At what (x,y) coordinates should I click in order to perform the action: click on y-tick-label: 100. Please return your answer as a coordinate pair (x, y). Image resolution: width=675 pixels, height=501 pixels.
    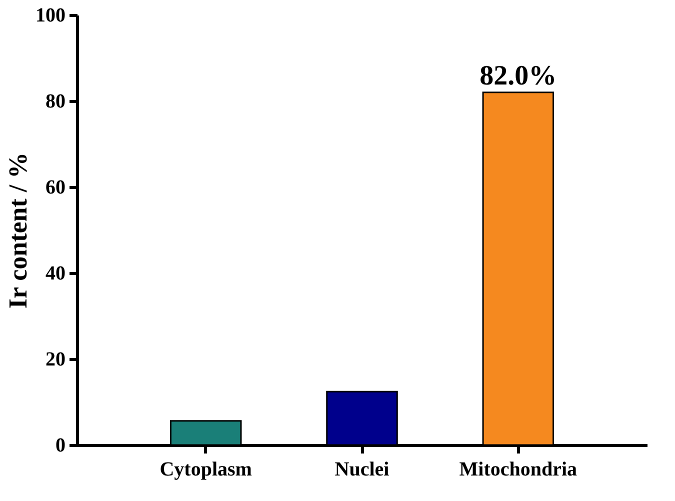
    Looking at the image, I should click on (51, 15).